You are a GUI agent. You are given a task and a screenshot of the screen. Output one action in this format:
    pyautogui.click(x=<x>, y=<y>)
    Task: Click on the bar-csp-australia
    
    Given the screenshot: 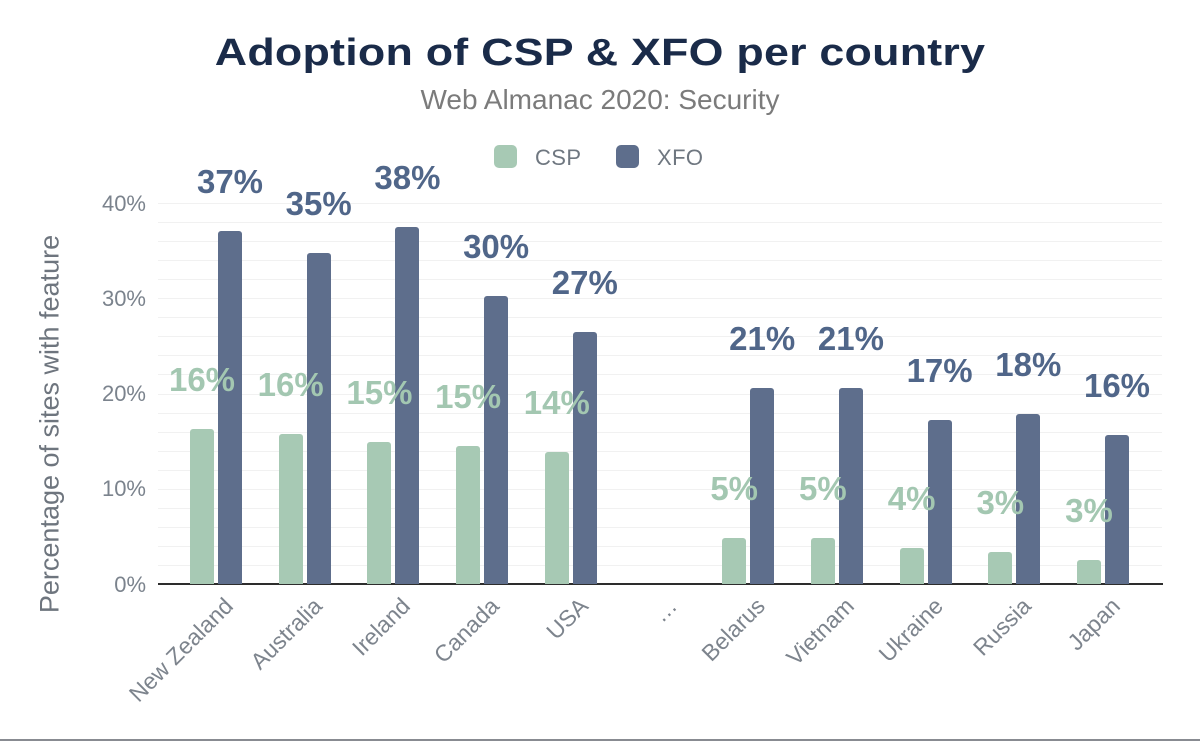 What is the action you would take?
    pyautogui.click(x=290, y=508)
    